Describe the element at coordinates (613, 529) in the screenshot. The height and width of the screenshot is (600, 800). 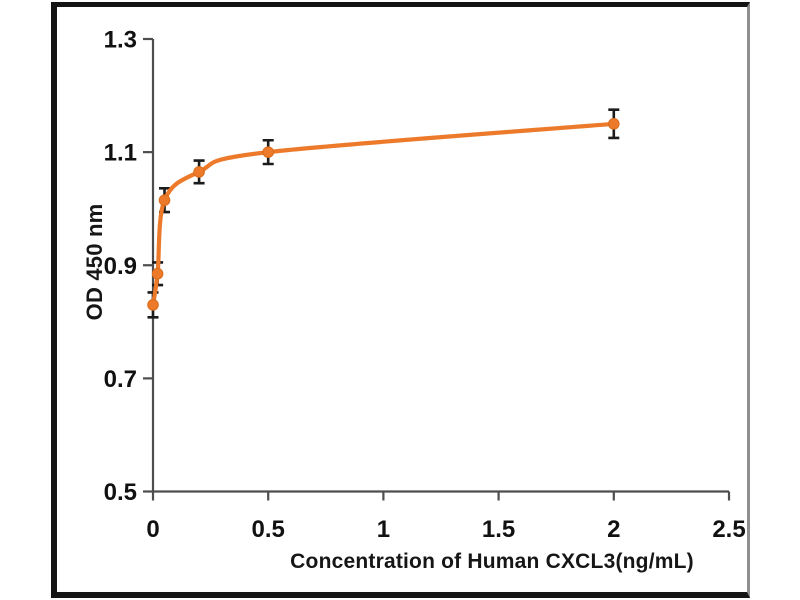
I see `x-tick-label: 2` at that location.